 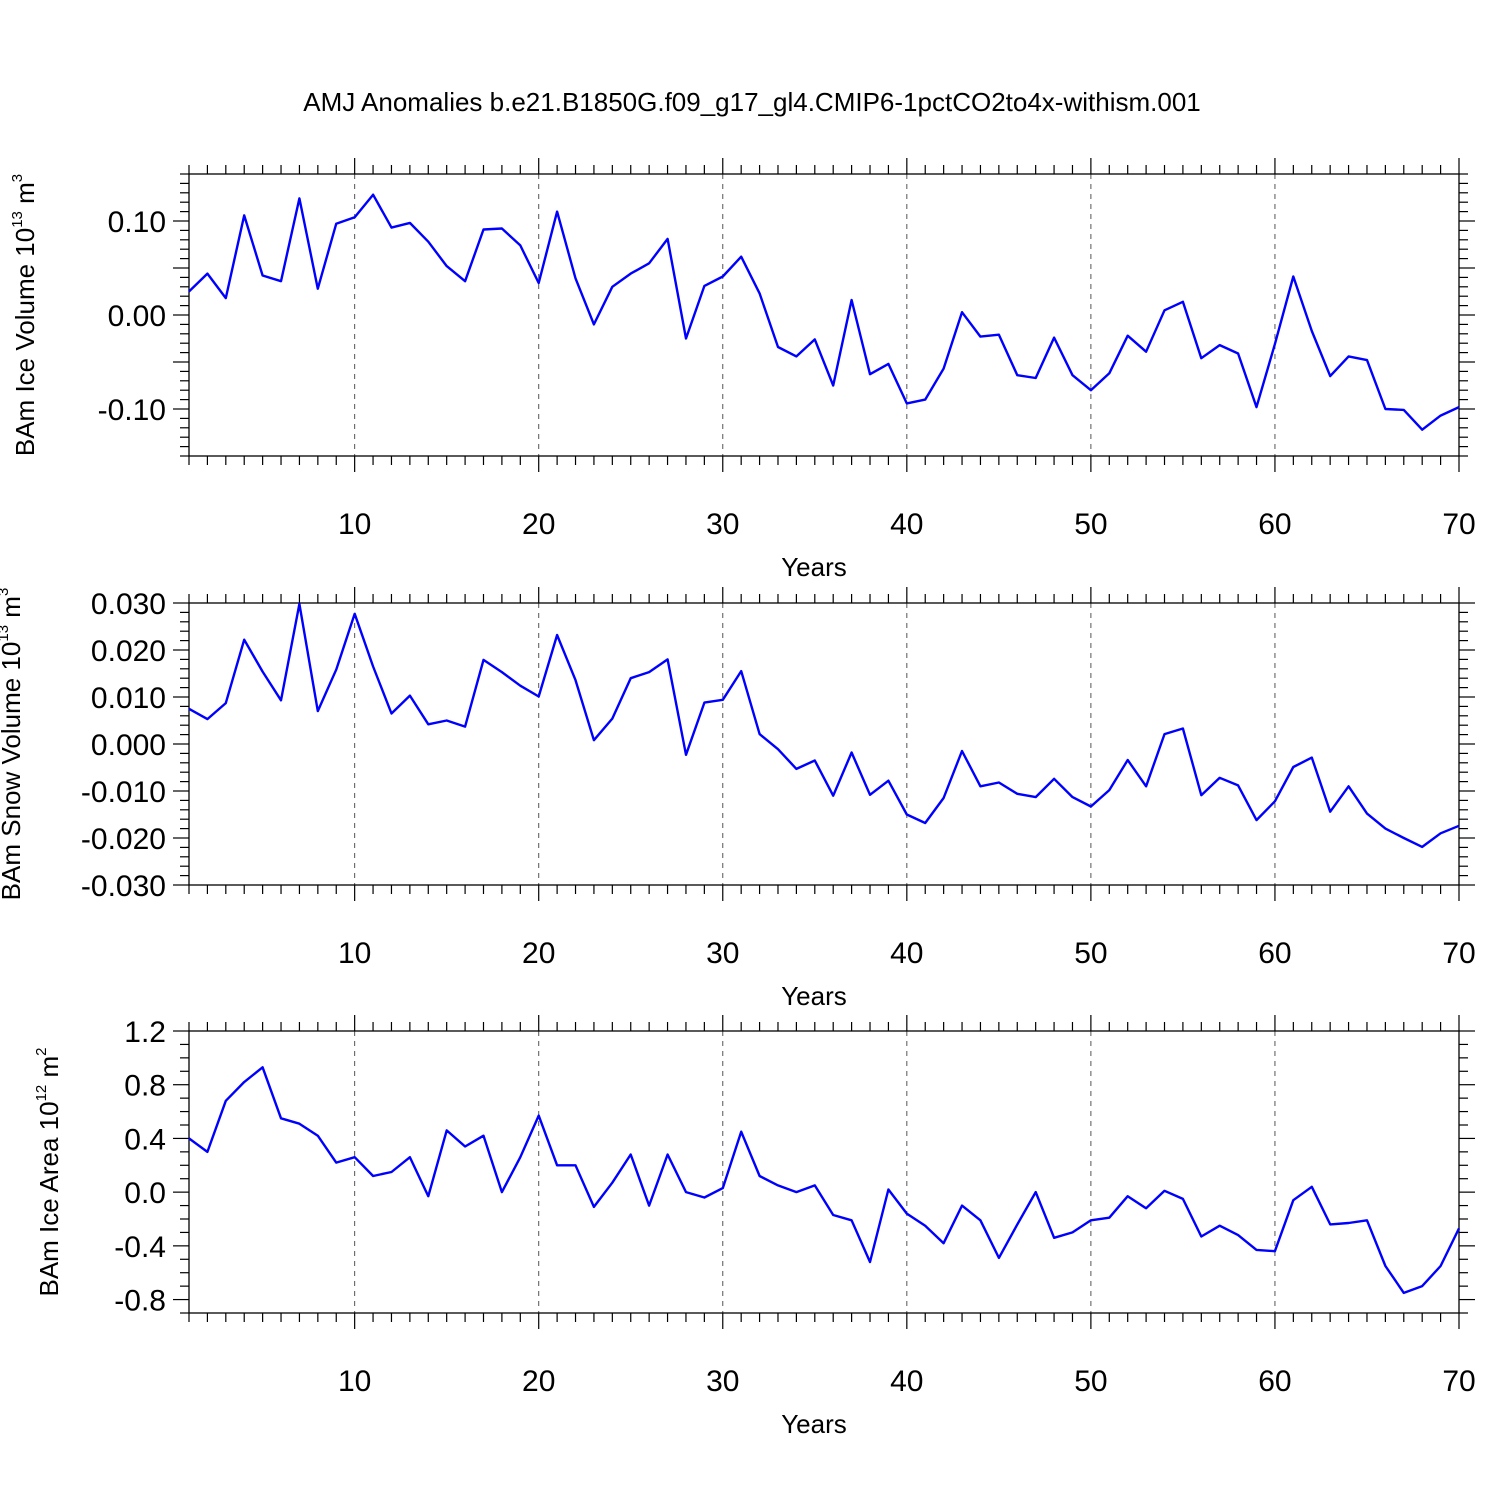 I want to click on y-axis-label: BAm Ice Area 1012 m2, so click(x=48, y=1171).